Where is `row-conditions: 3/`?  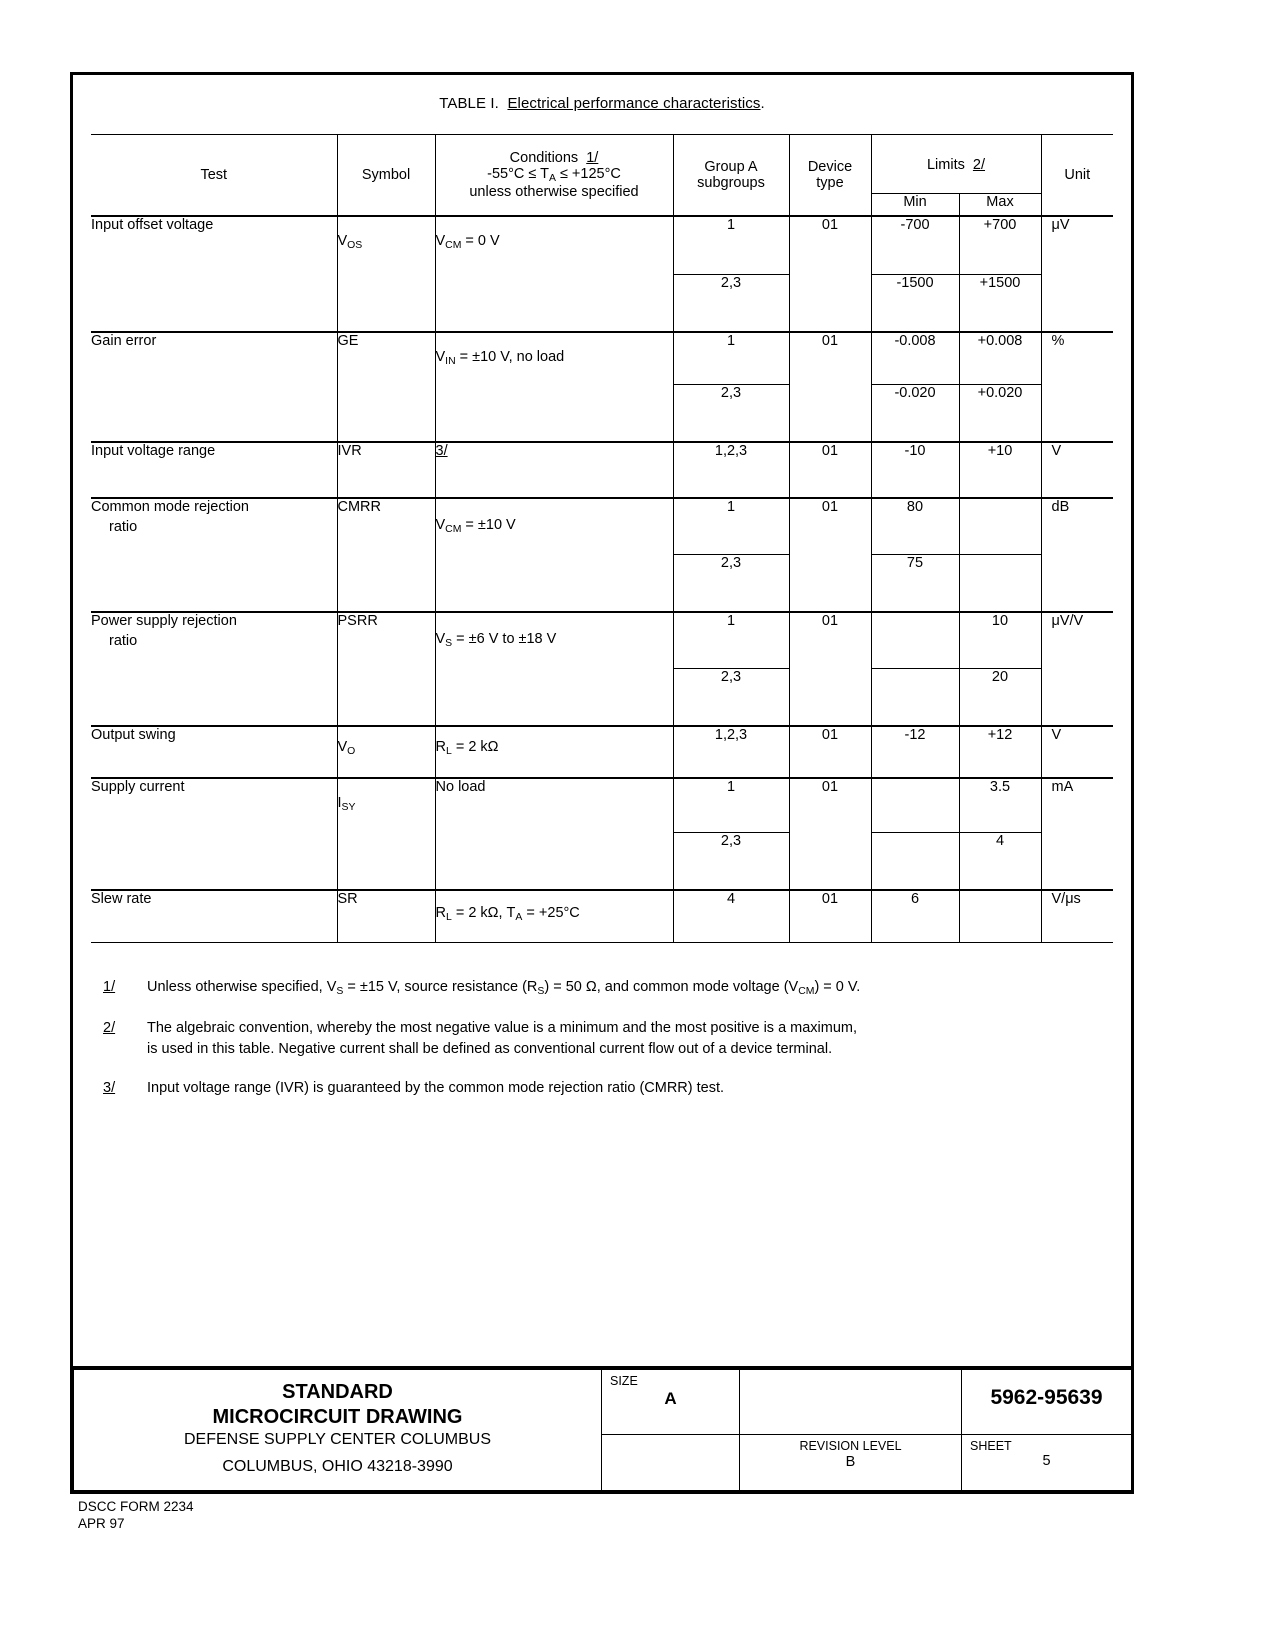
row-conditions: 3/ is located at coordinates (554, 469).